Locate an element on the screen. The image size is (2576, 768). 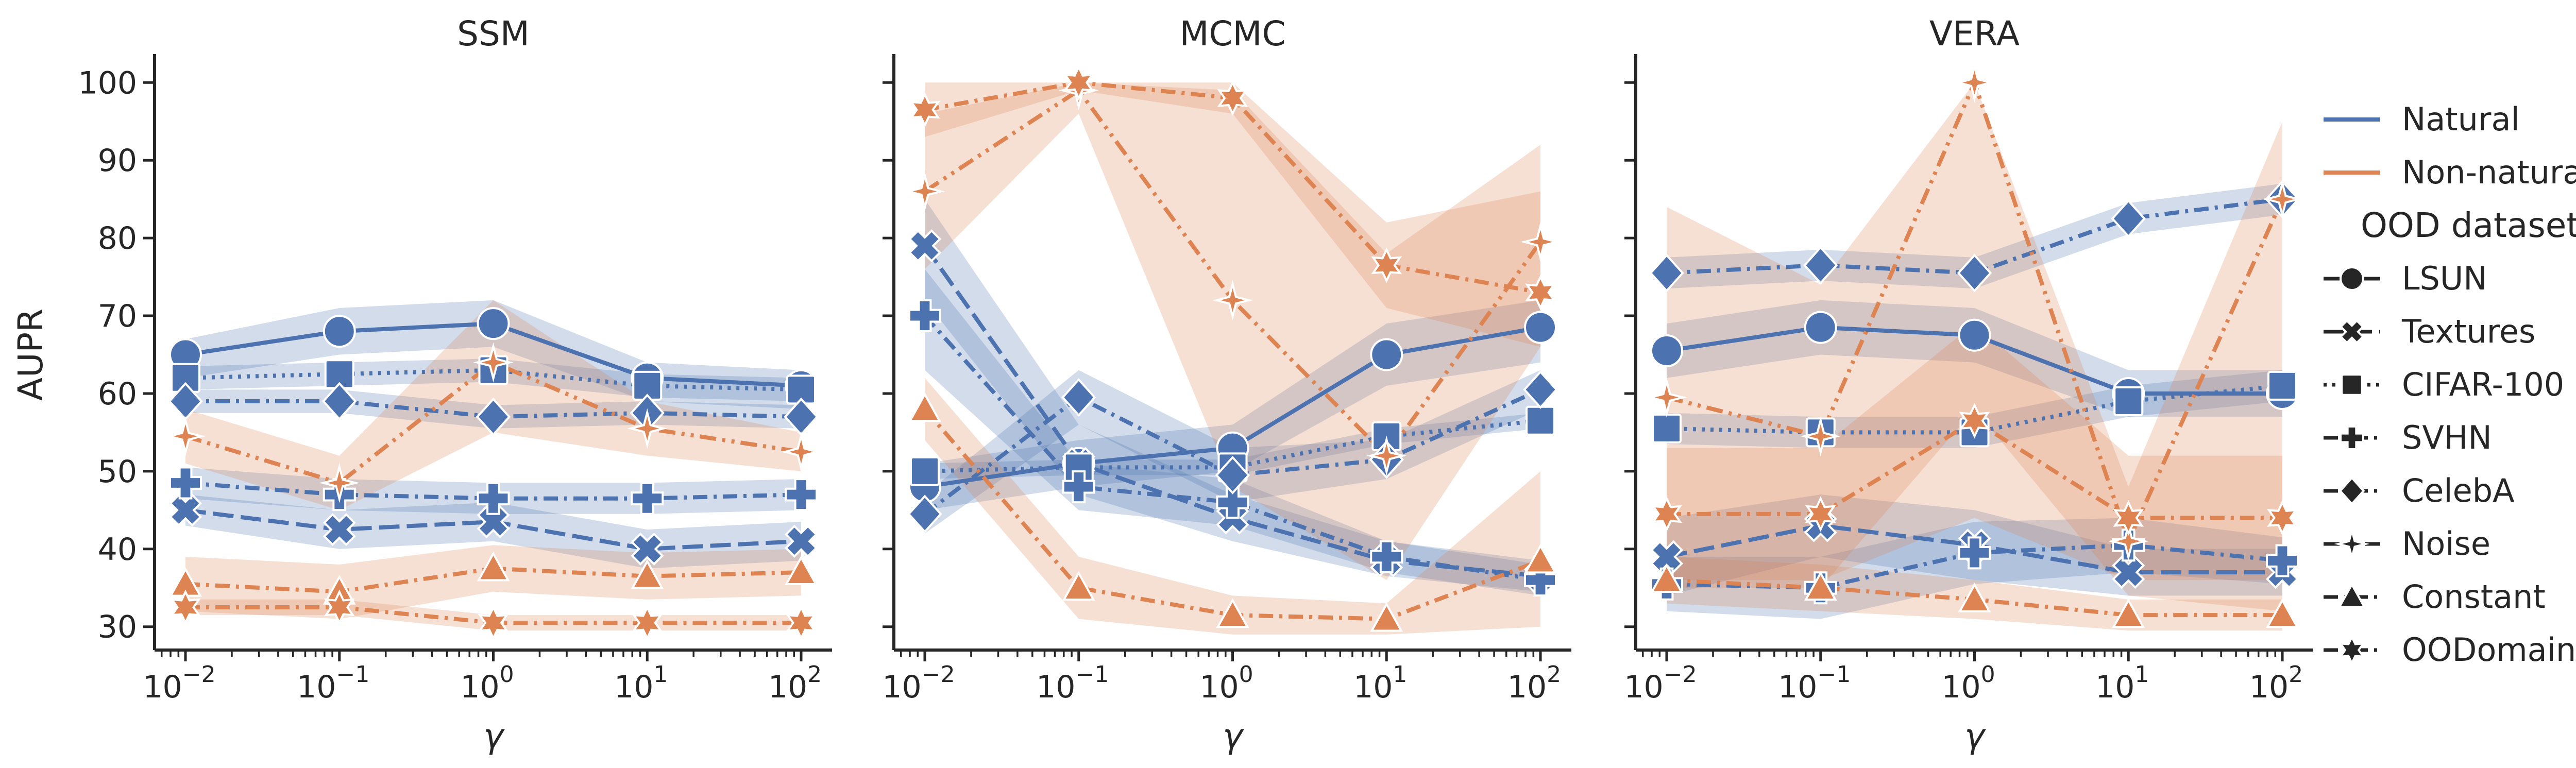
line-noise is located at coordinates (493, 423).